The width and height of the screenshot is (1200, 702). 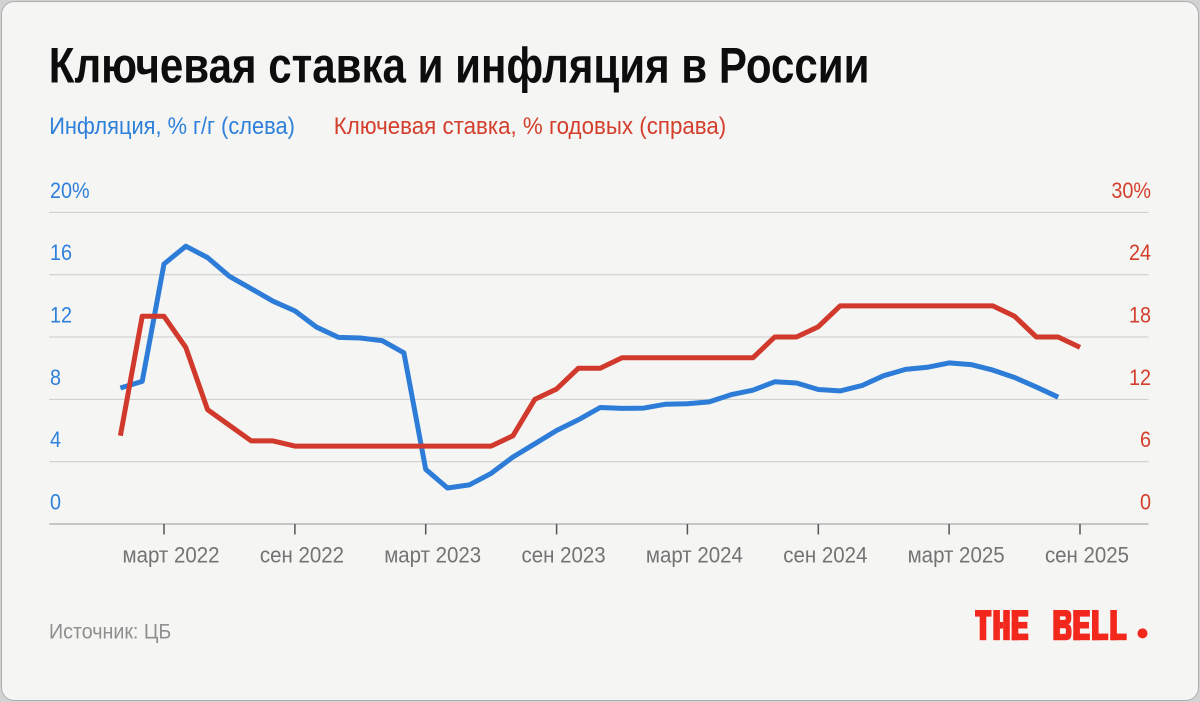 What do you see at coordinates (459, 65) in the screenshot?
I see `svg-text:Ключевая ставка и инфляция в Р: Ключевая ставка и инфляция в России` at bounding box center [459, 65].